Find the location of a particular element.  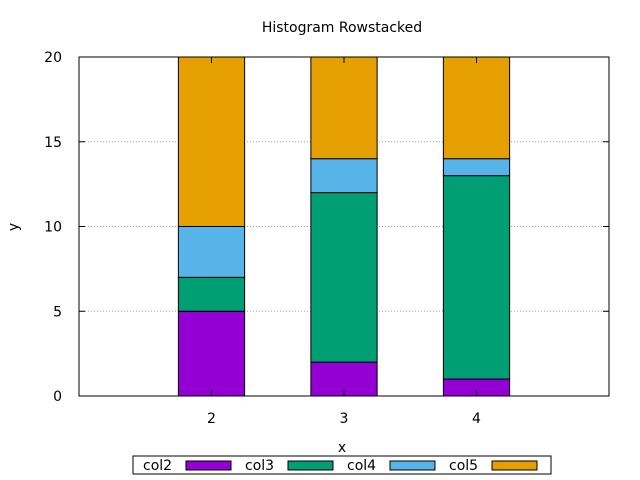

y-tick-label: 0 is located at coordinates (57, 397).